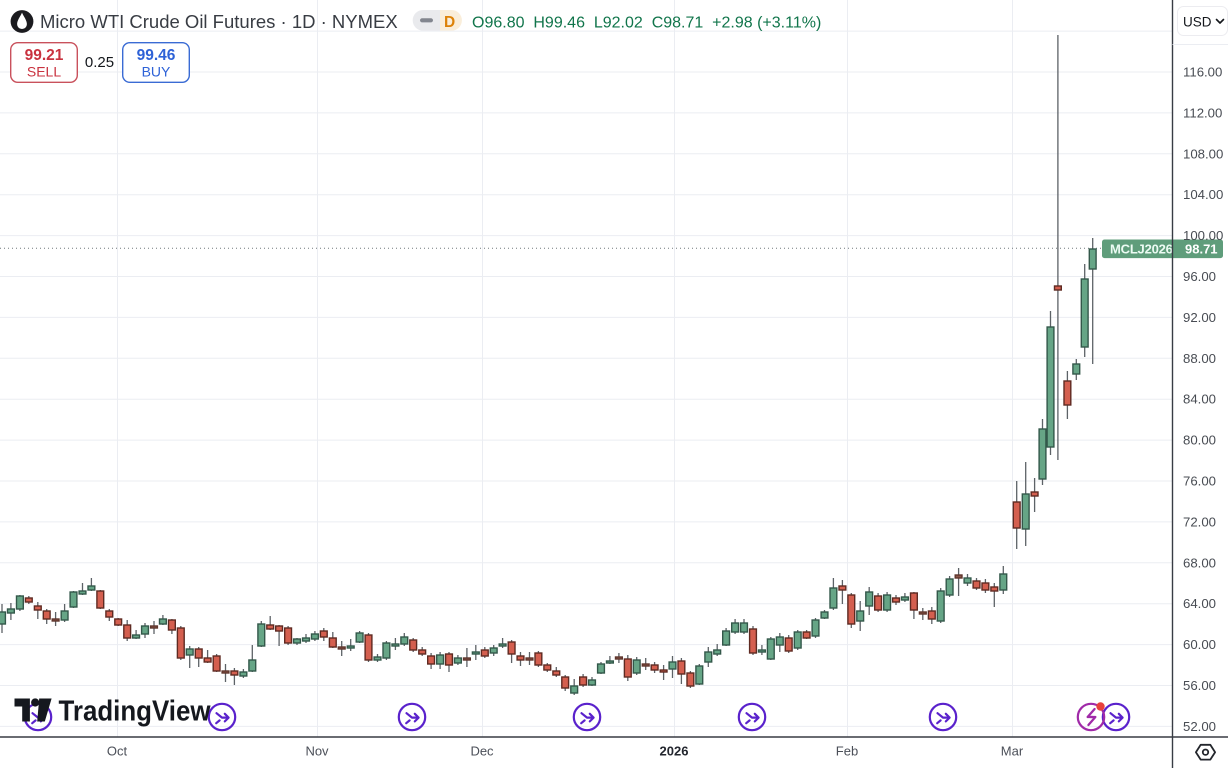  What do you see at coordinates (1199, 685) in the screenshot?
I see `svg-text: 56.00` at bounding box center [1199, 685].